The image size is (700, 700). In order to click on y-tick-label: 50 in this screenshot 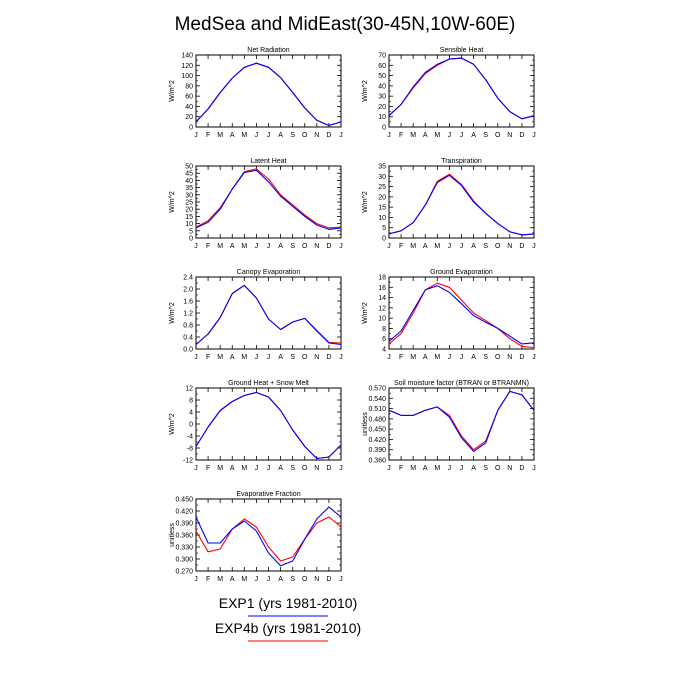, I will do `click(189, 167)`.